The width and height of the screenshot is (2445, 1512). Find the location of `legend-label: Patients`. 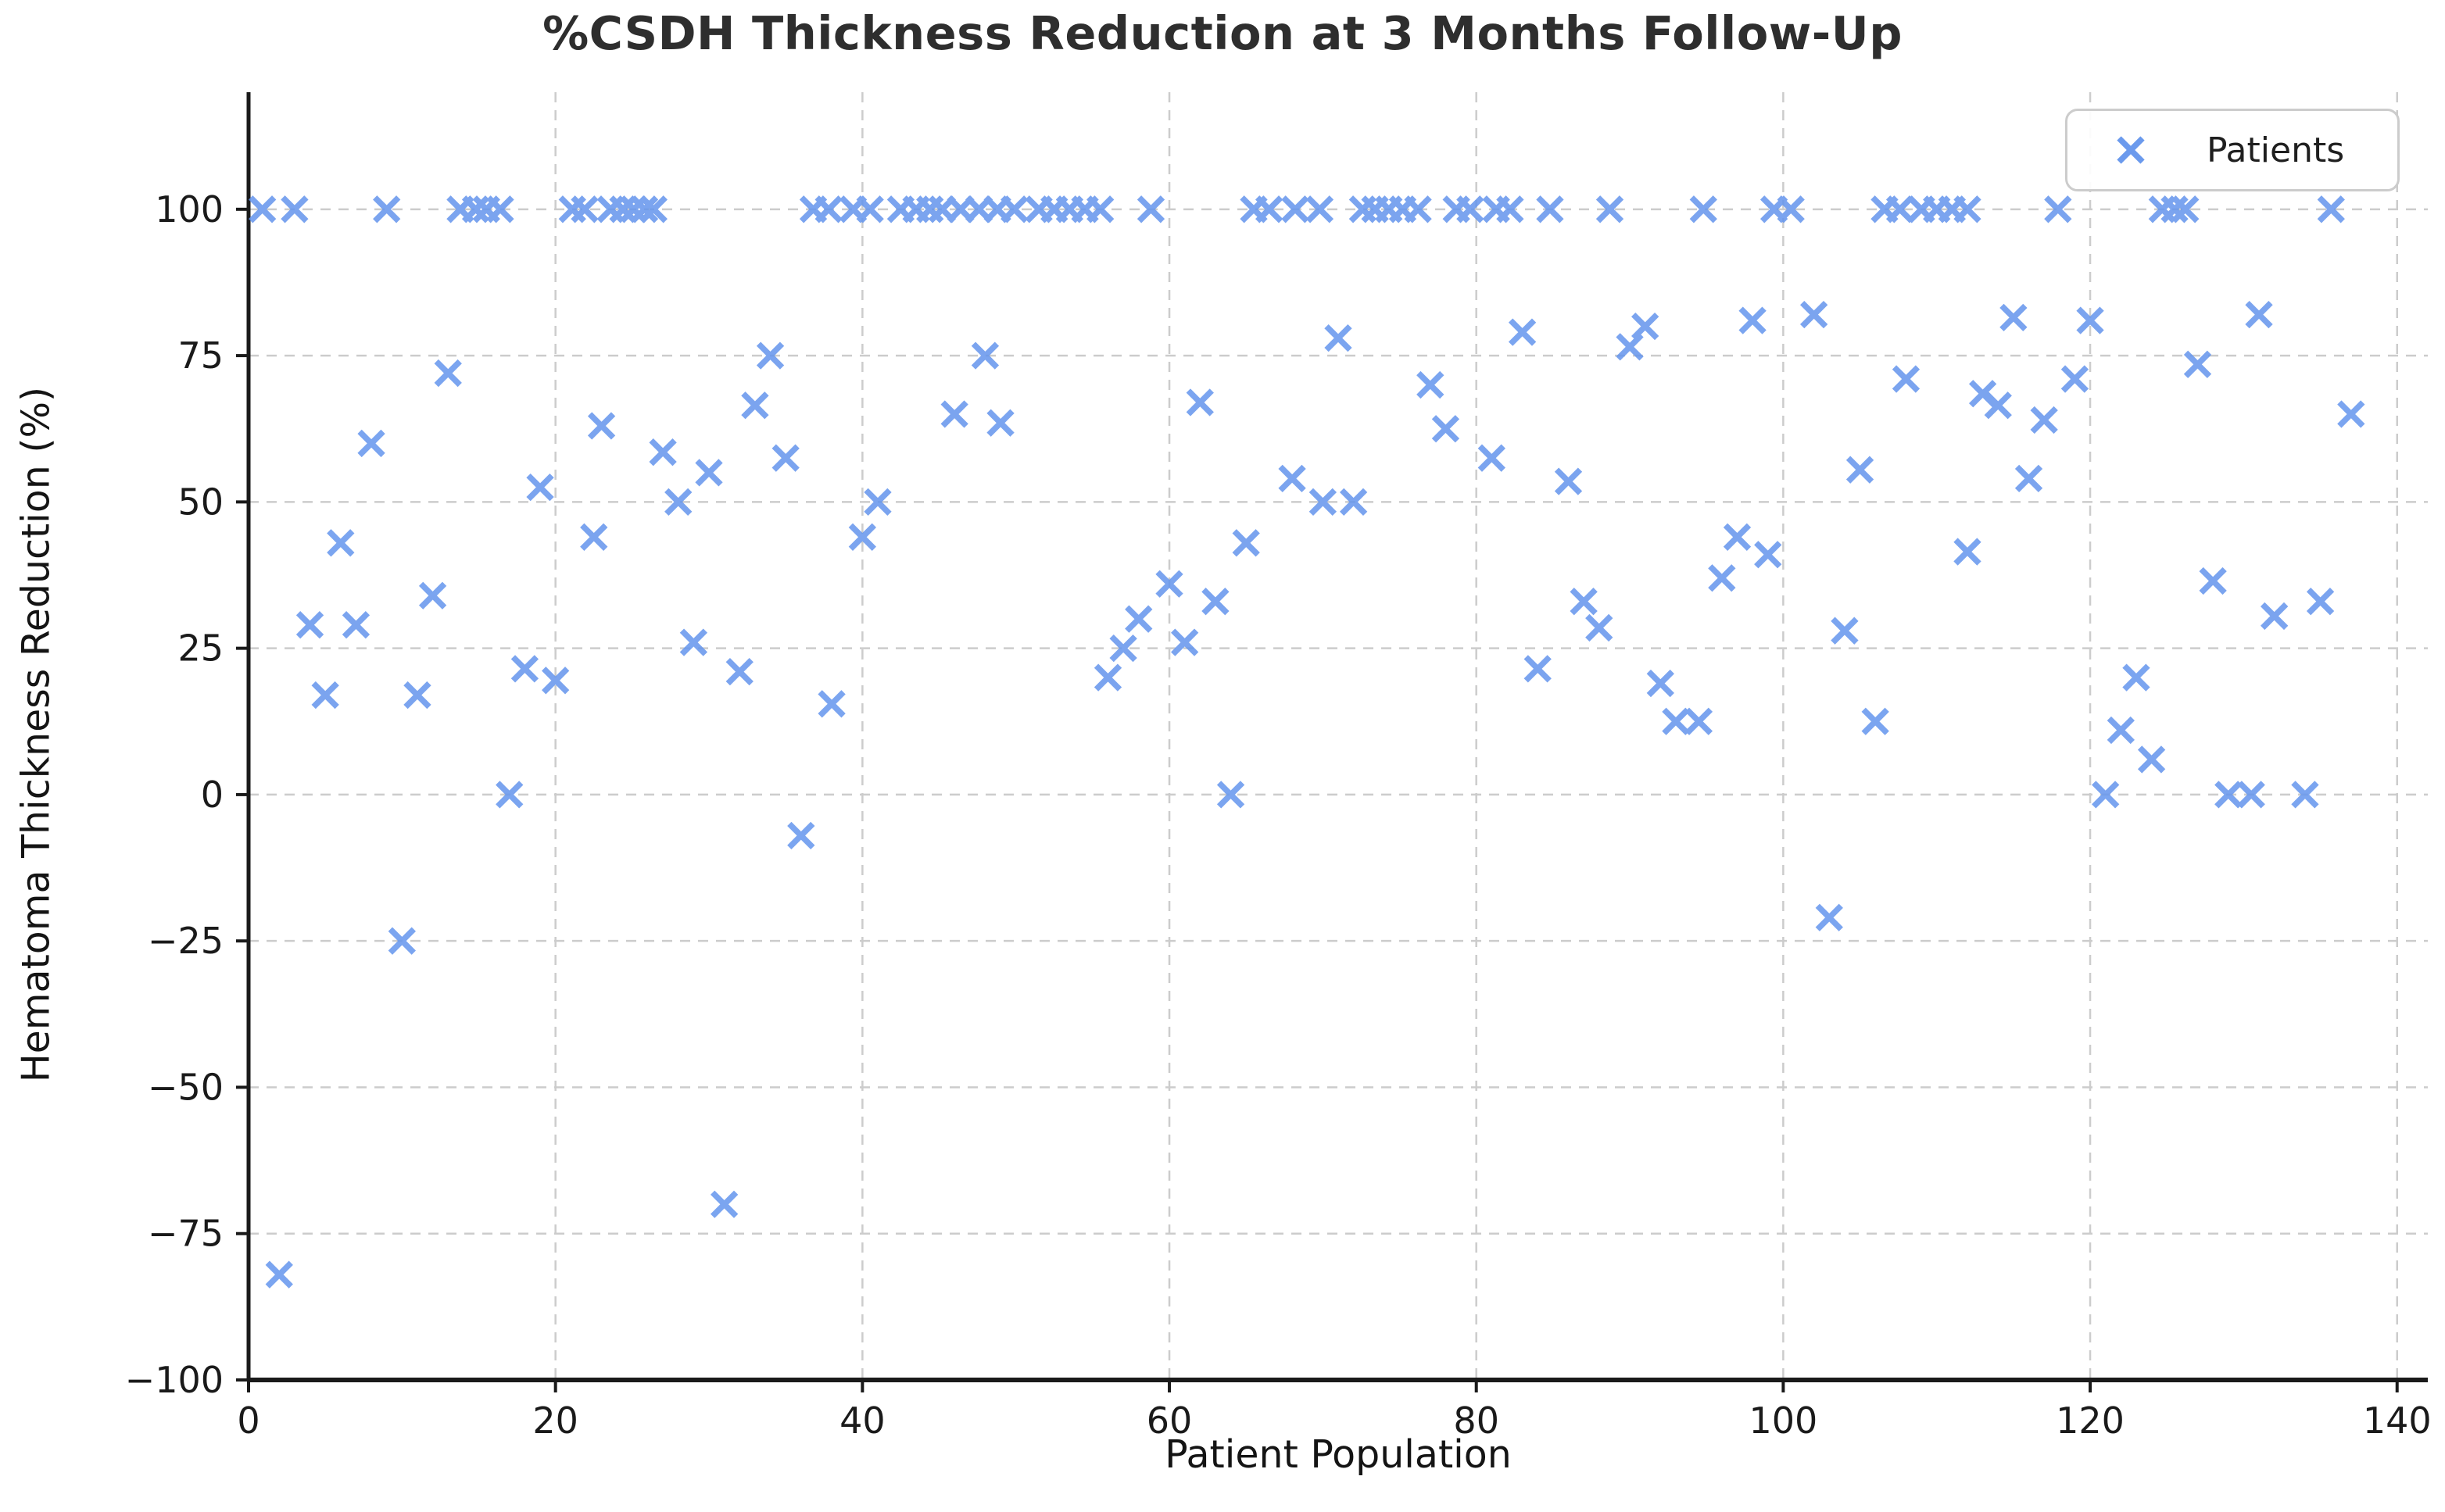

legend-label: Patients is located at coordinates (2276, 150).